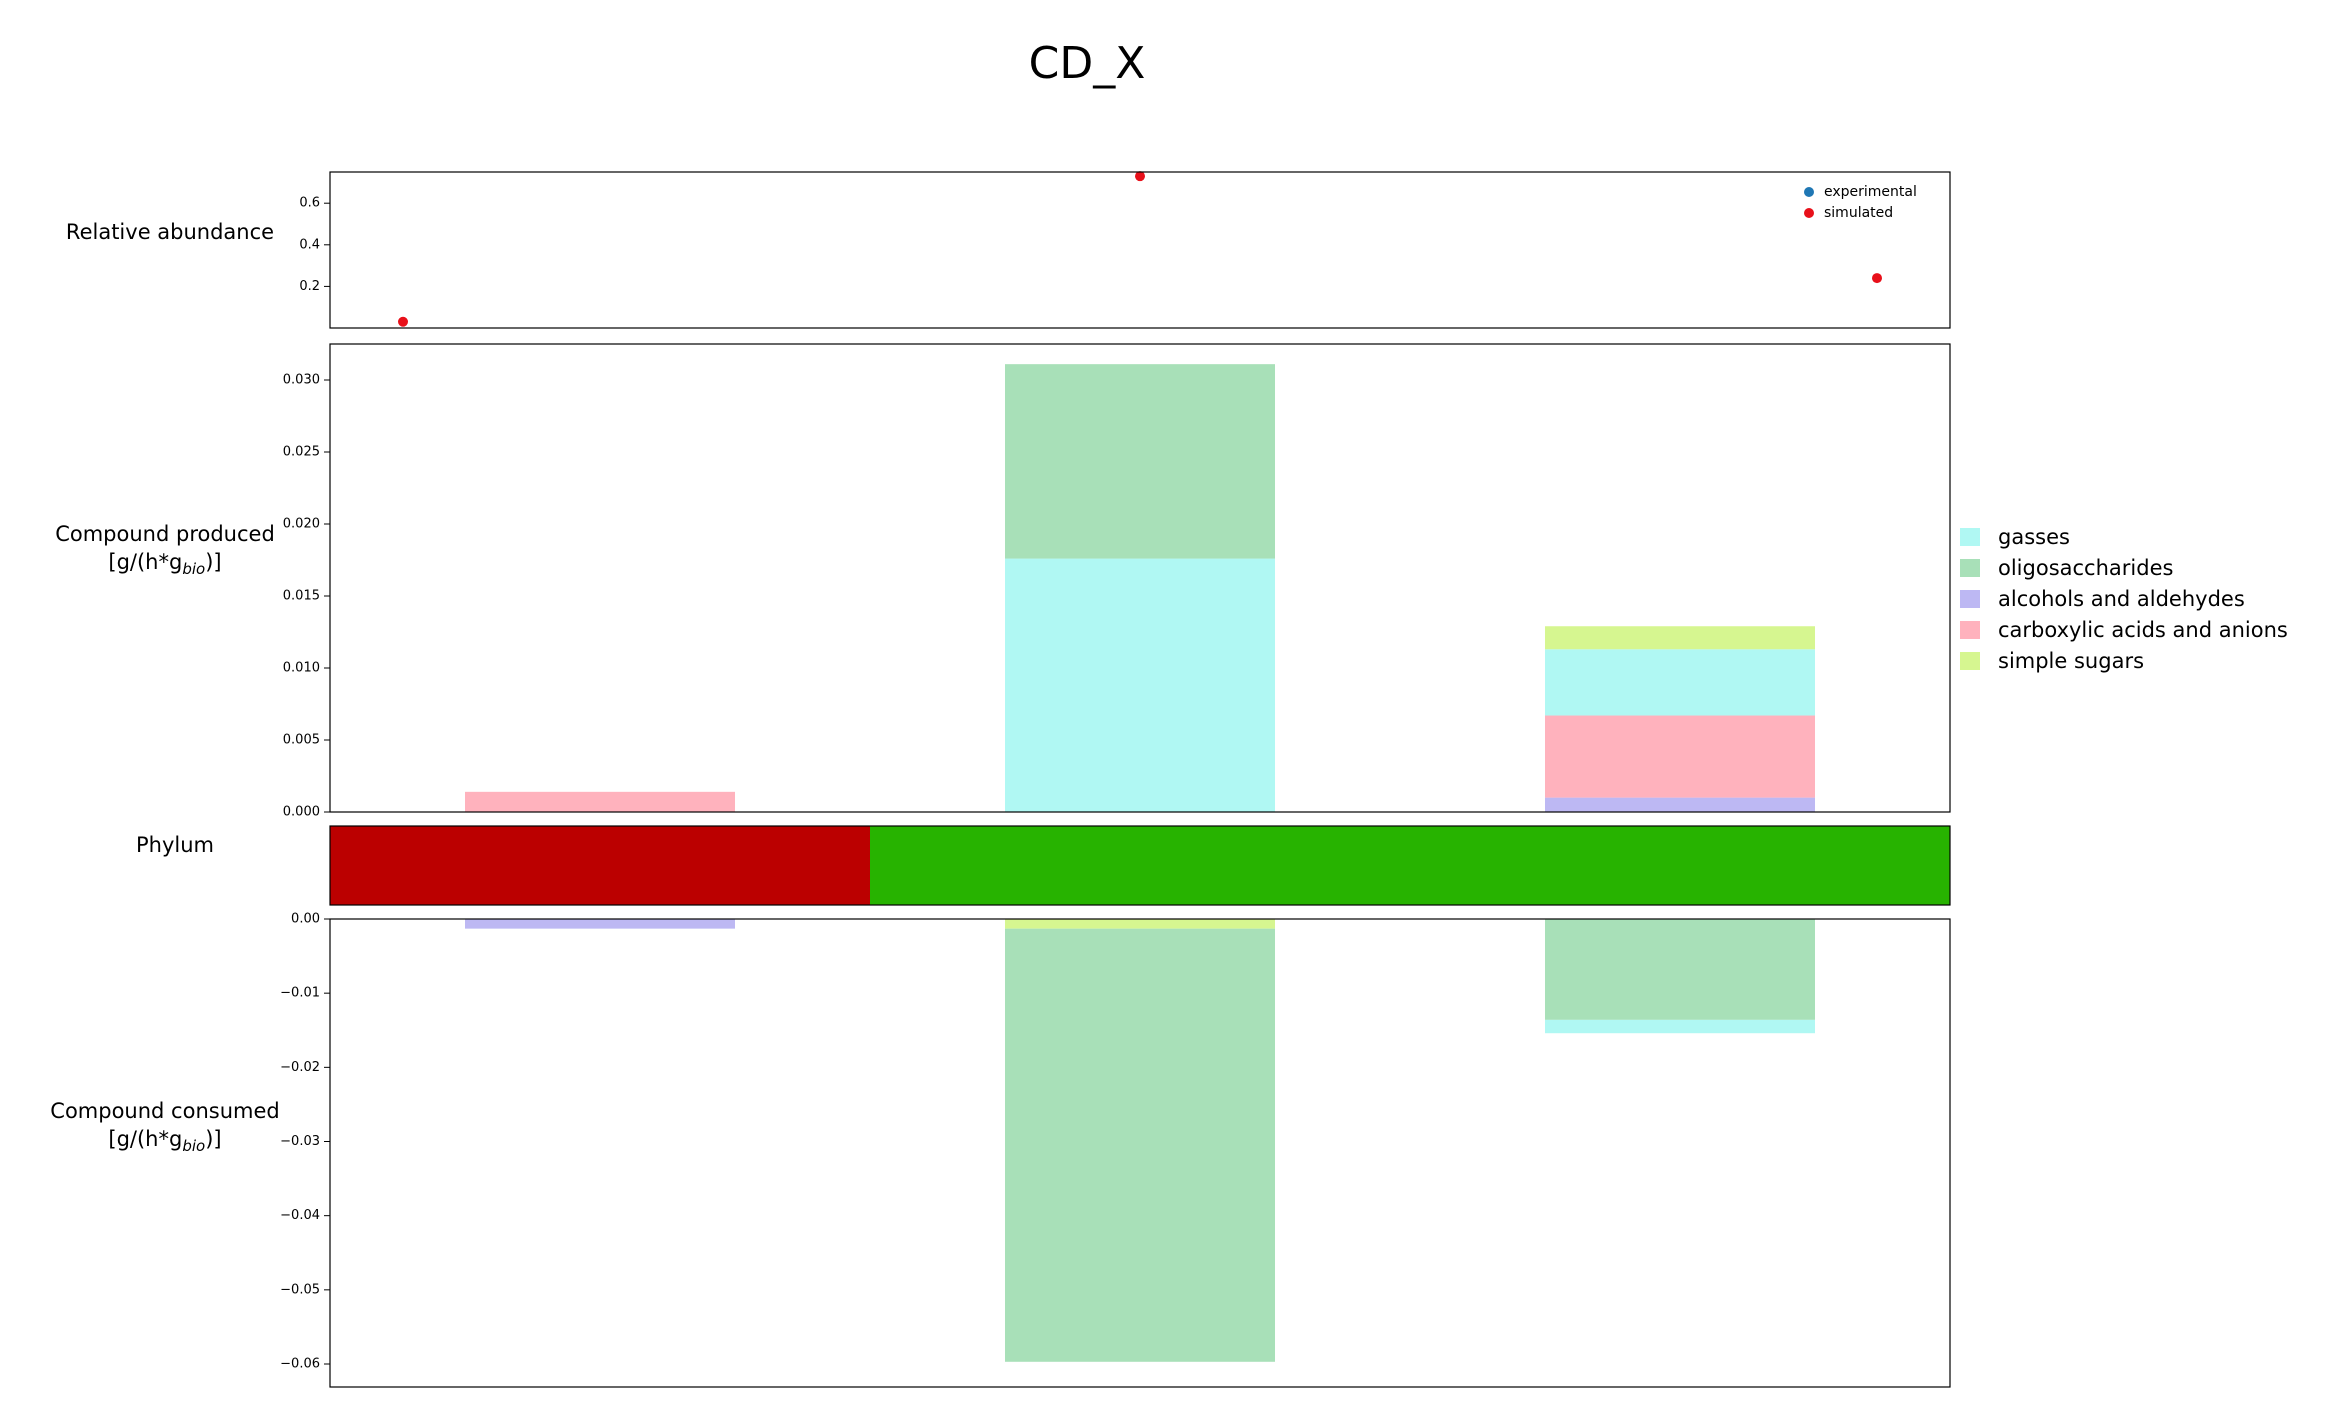 The height and width of the screenshot is (1420, 2335). I want to click on produced-unit-suffix: )], so click(213, 562).